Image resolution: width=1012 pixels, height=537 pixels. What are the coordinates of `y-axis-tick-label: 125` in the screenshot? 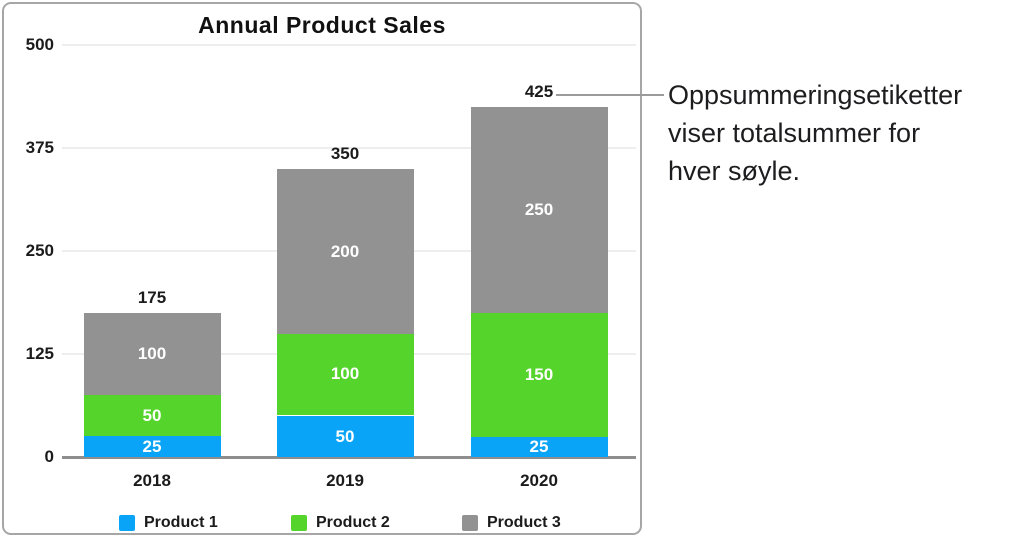 It's located at (39, 353).